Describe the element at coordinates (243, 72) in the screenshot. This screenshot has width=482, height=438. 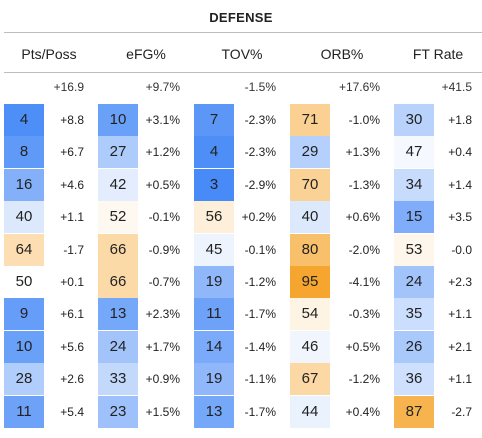
I see `header-divider` at that location.